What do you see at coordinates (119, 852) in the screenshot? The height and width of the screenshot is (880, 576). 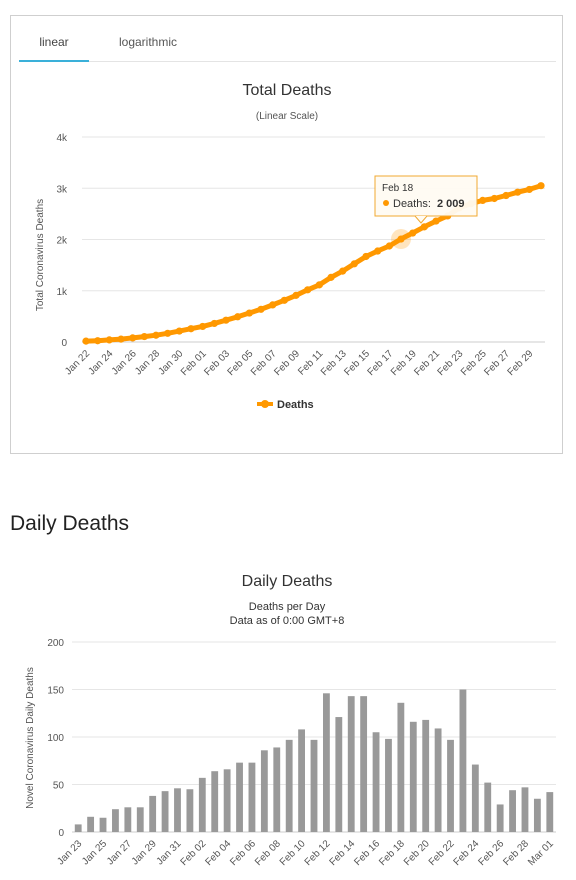 I see `x-tick-label: Jan 27` at bounding box center [119, 852].